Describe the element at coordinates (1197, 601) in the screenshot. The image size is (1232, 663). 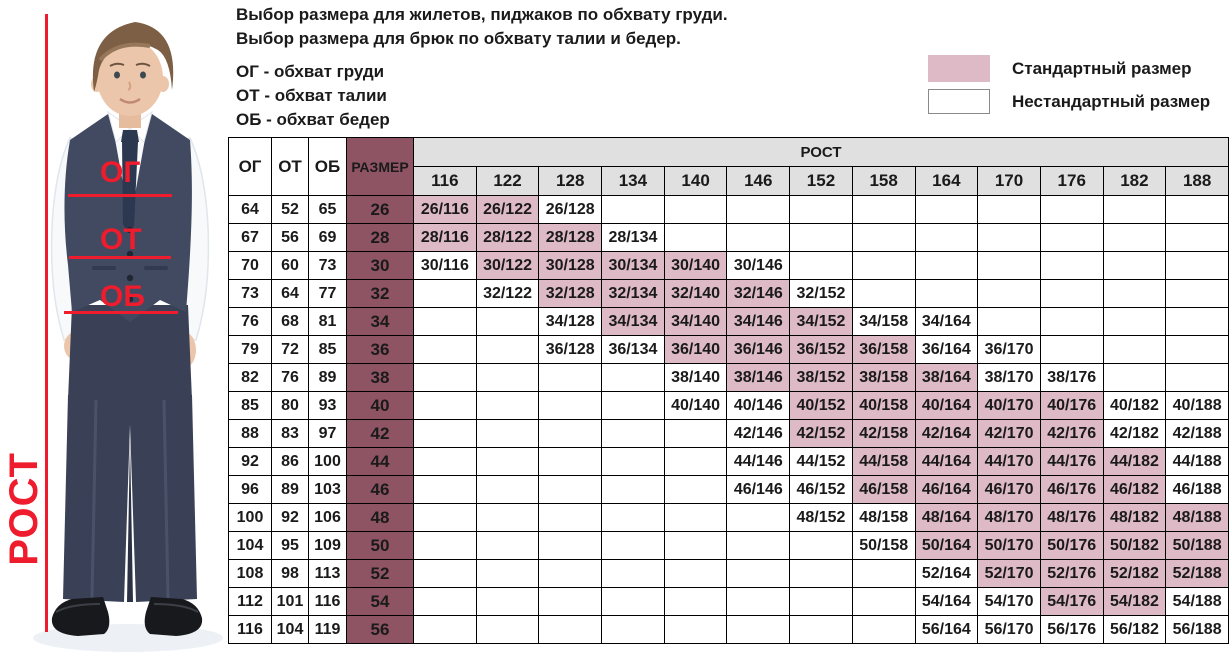
I see `cell-54-188: 54/188` at that location.